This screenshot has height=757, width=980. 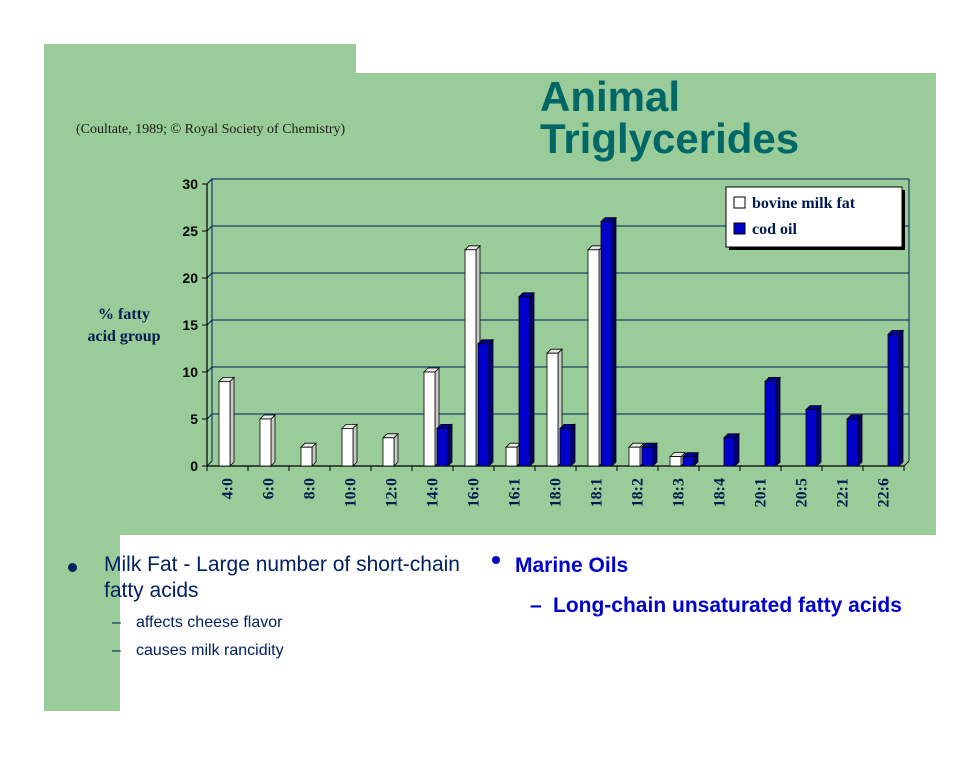 What do you see at coordinates (72, 567) in the screenshot?
I see `bullet-dot-icon` at bounding box center [72, 567].